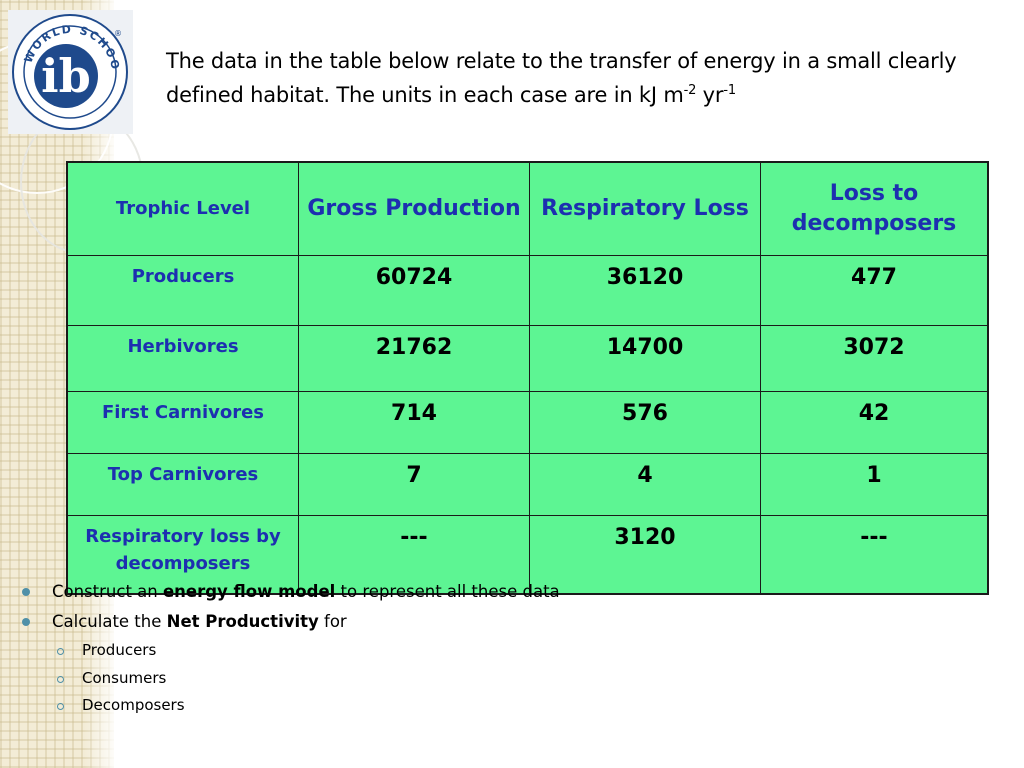 This screenshot has width=1024, height=768. I want to click on gross-production-value: 7, so click(414, 484).